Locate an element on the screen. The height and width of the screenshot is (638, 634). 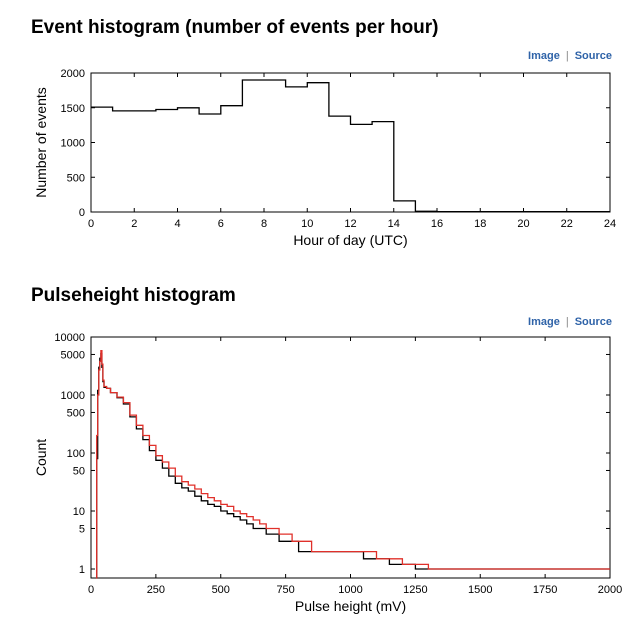
x-tick-label: 2000 is located at coordinates (610, 590).